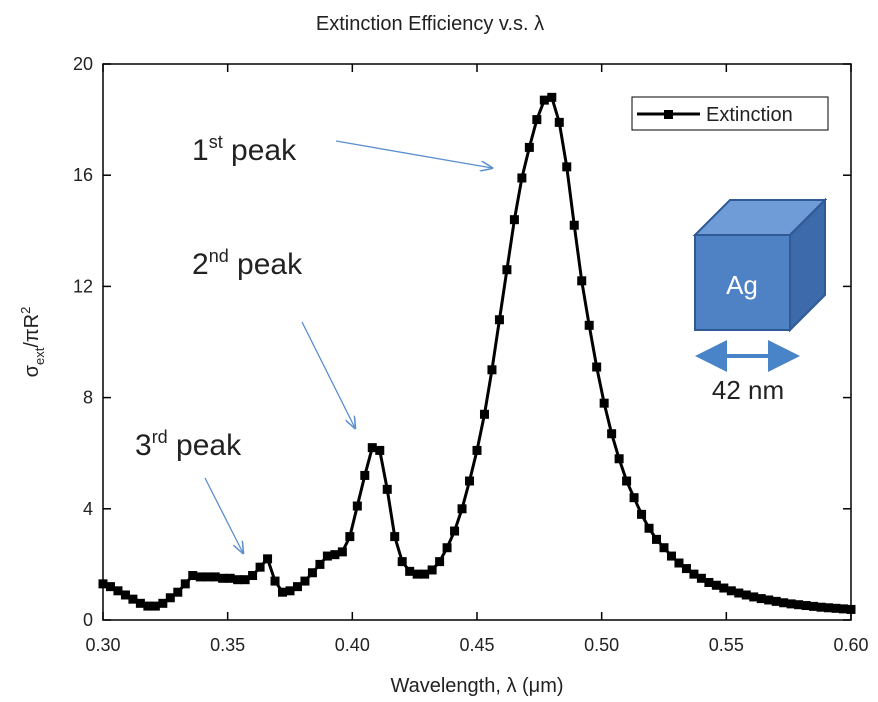  Describe the element at coordinates (430, 24) in the screenshot. I see `chart-title: Extinction Efficiency v.s. λ` at that location.